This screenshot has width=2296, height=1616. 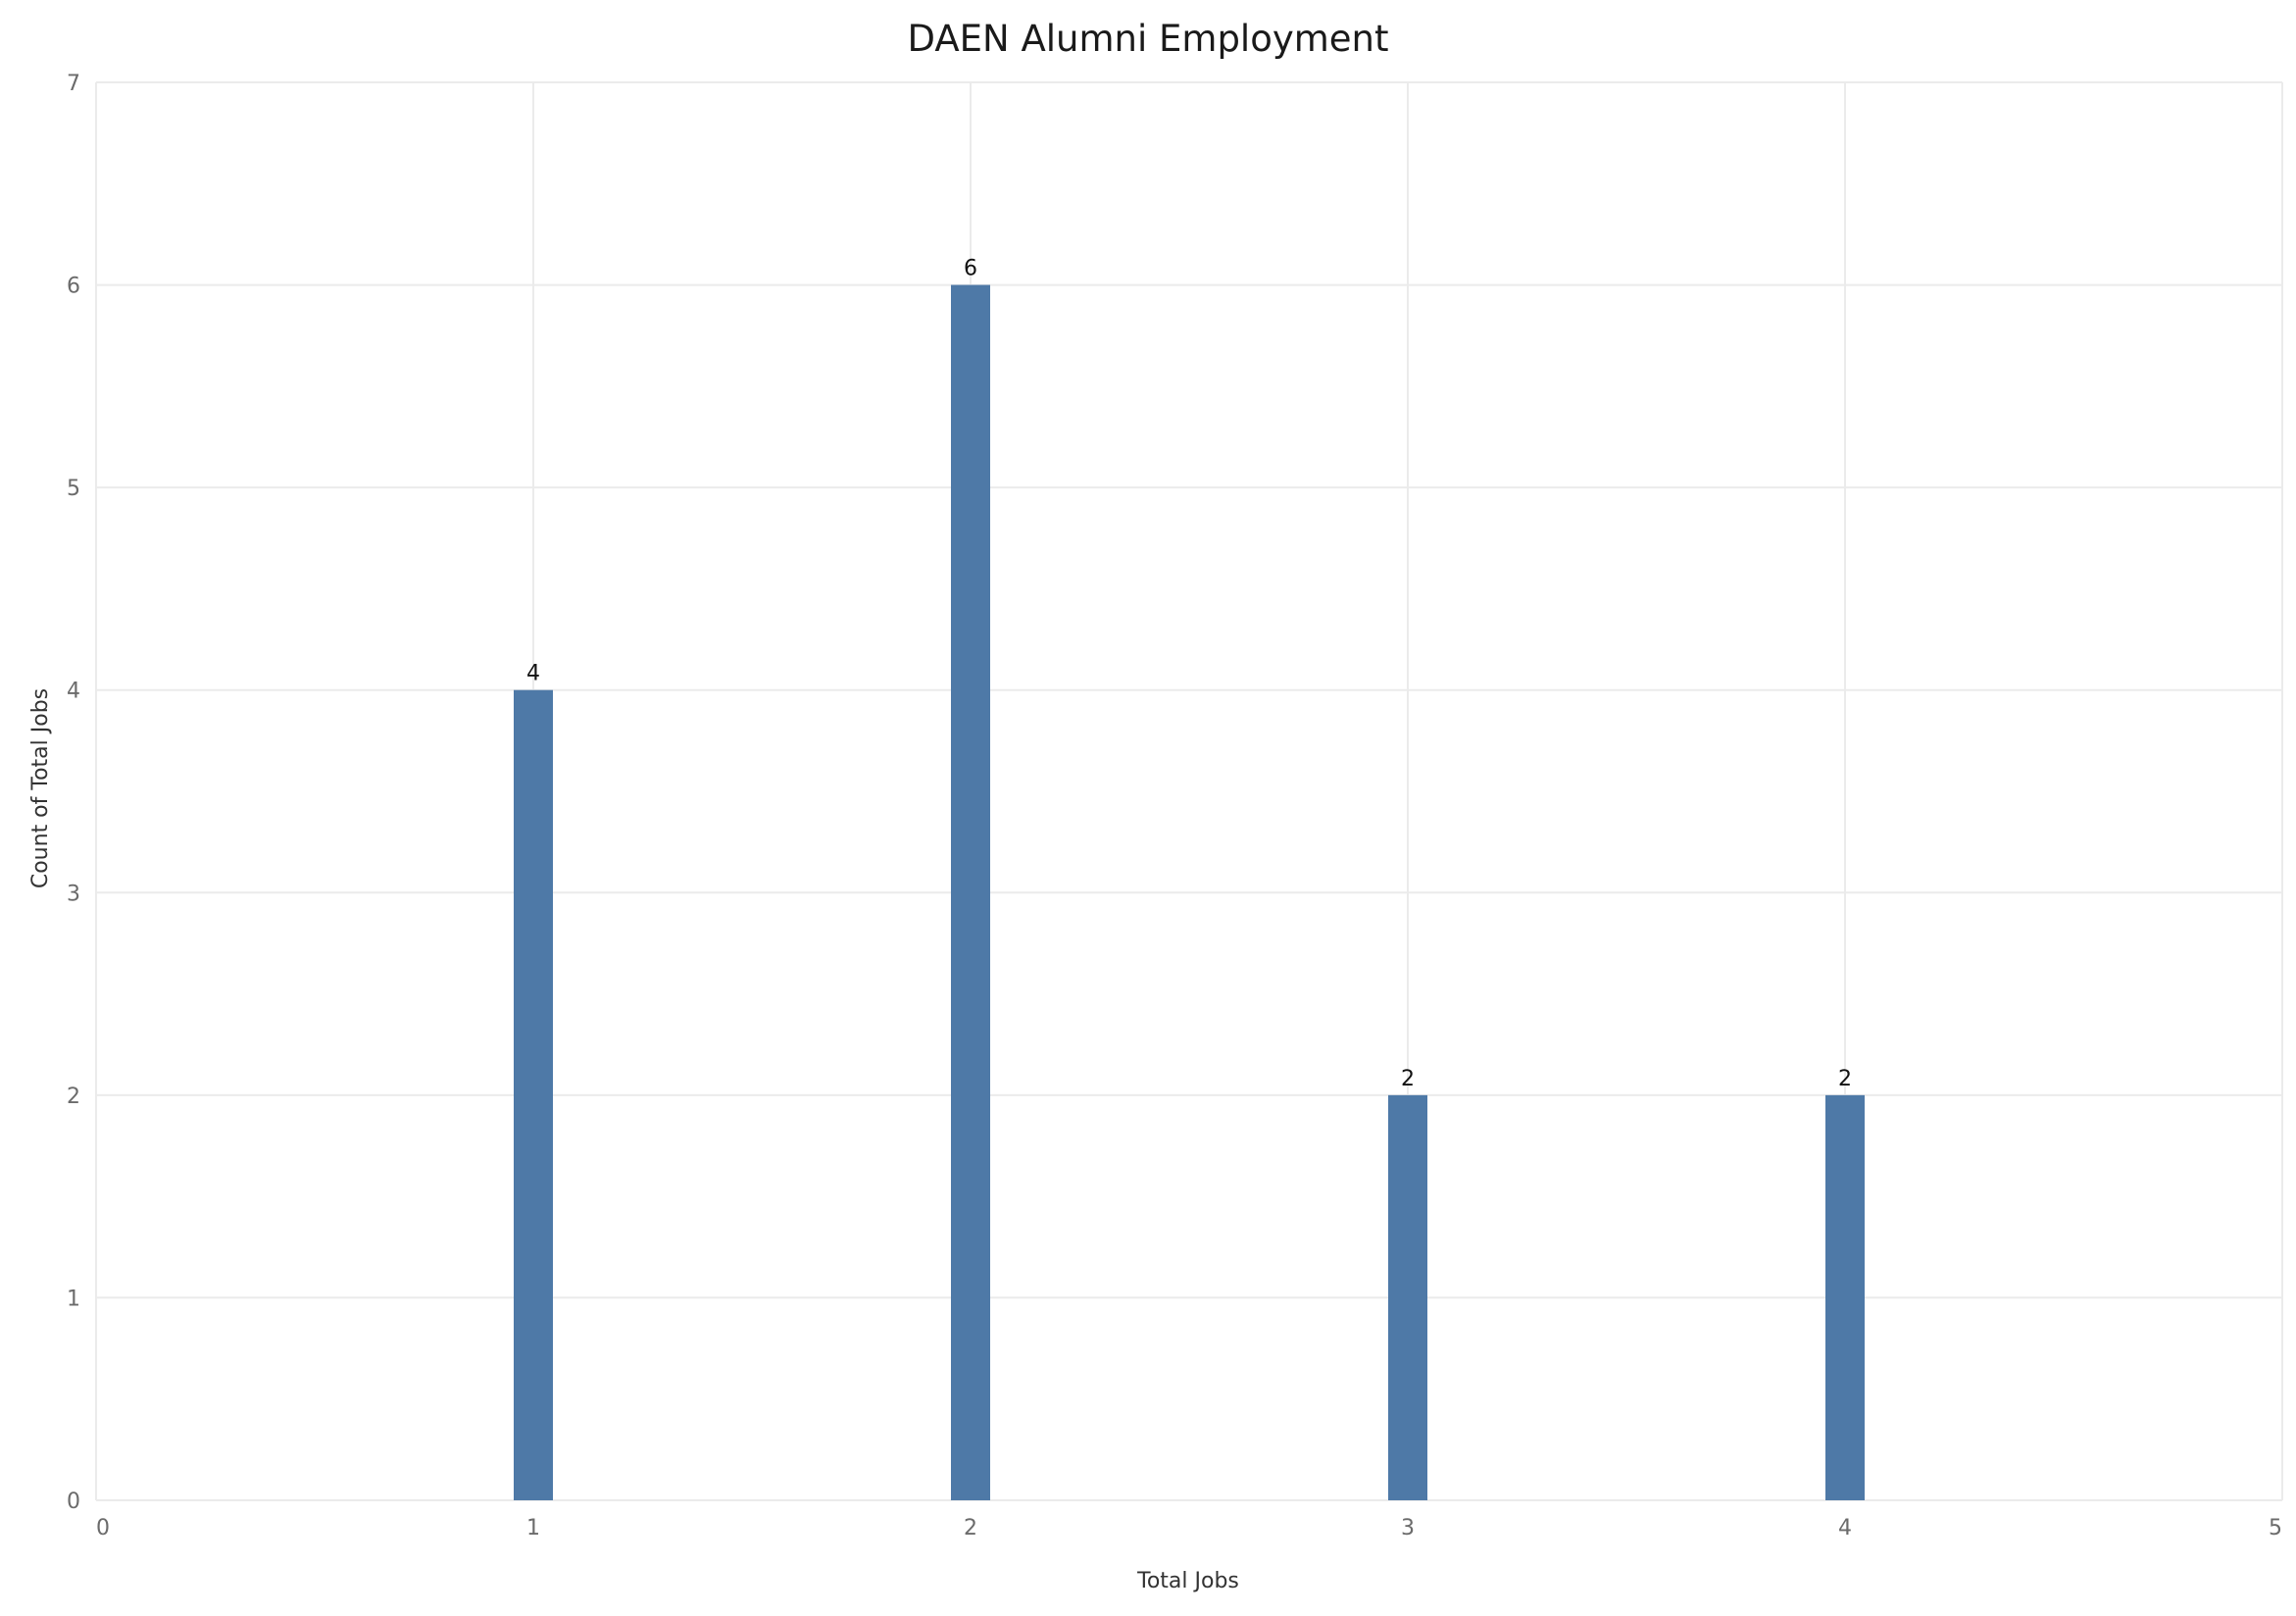 I want to click on y-tick-label: 2, so click(x=73, y=1097).